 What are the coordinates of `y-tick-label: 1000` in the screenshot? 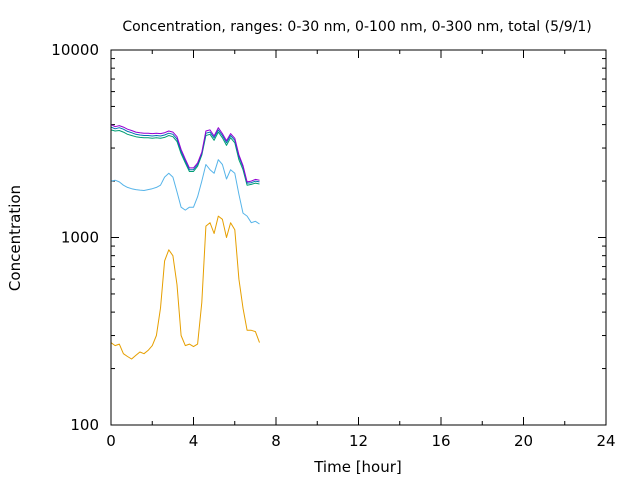 It's located at (80, 238).